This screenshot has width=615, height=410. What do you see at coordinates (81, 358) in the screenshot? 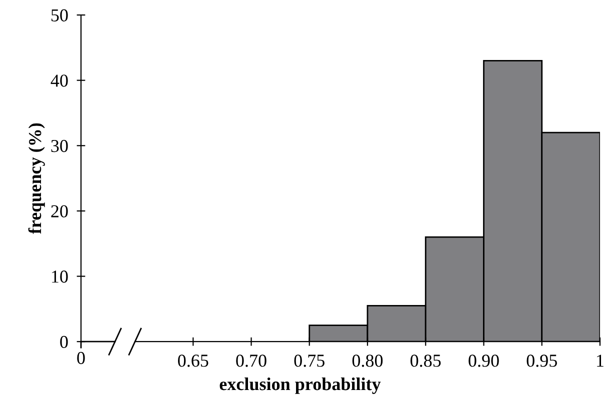
I see `text: 0` at bounding box center [81, 358].